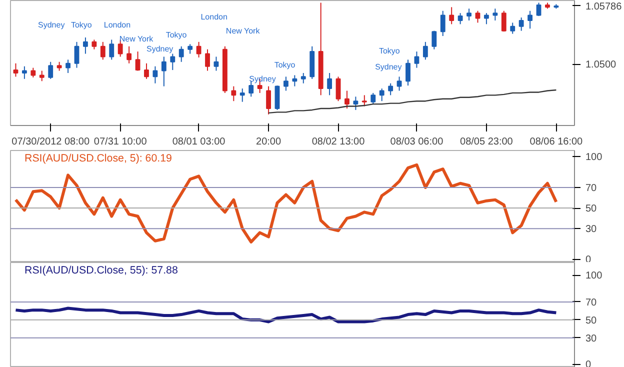 Image resolution: width=624 pixels, height=367 pixels. Describe the element at coordinates (101, 270) in the screenshot. I see `chart-title: RSI(AUD/USD.Close, 55): 57.88` at that location.